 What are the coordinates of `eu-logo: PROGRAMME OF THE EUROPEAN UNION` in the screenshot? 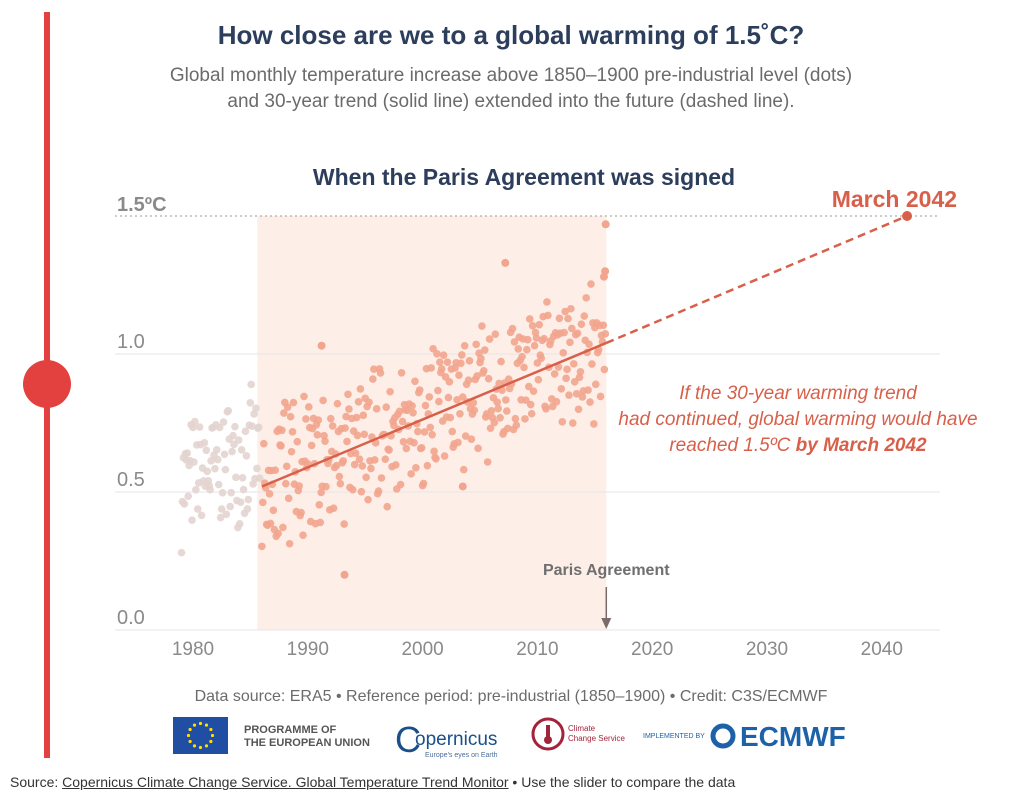 It's located at (271, 735).